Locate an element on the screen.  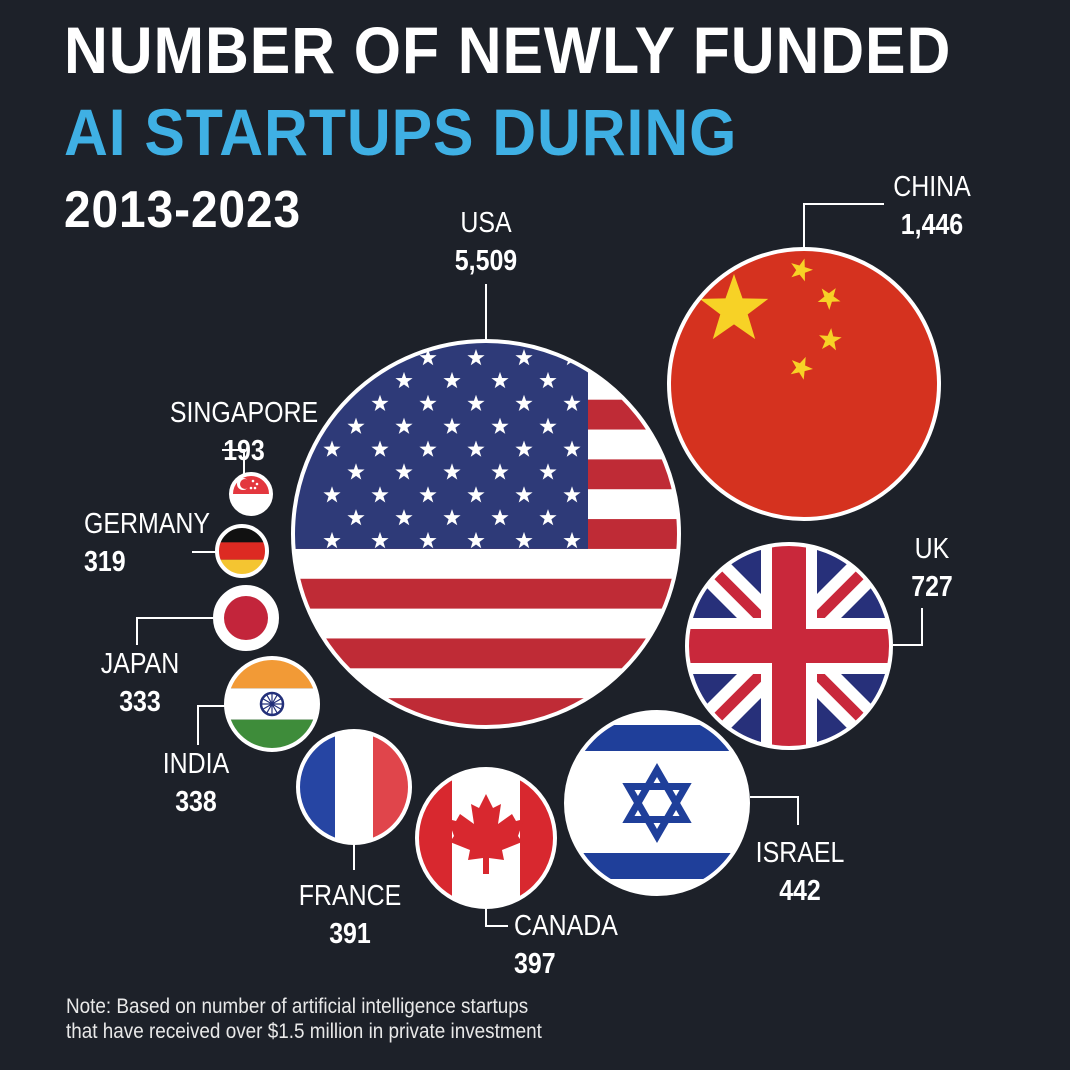
label-singapore: SINGAPORE is located at coordinates (244, 412).